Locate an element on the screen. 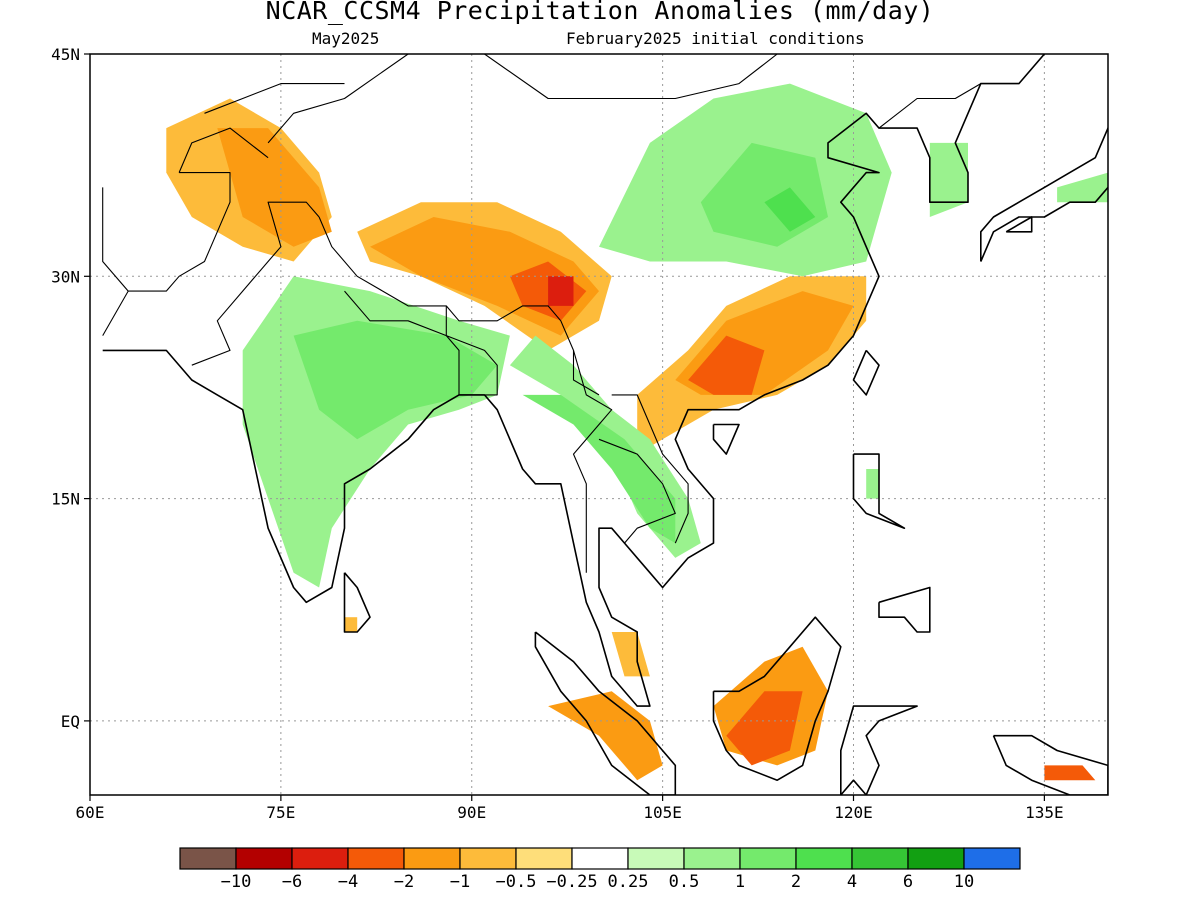  colorbar-label-3: −2 is located at coordinates (404, 882).